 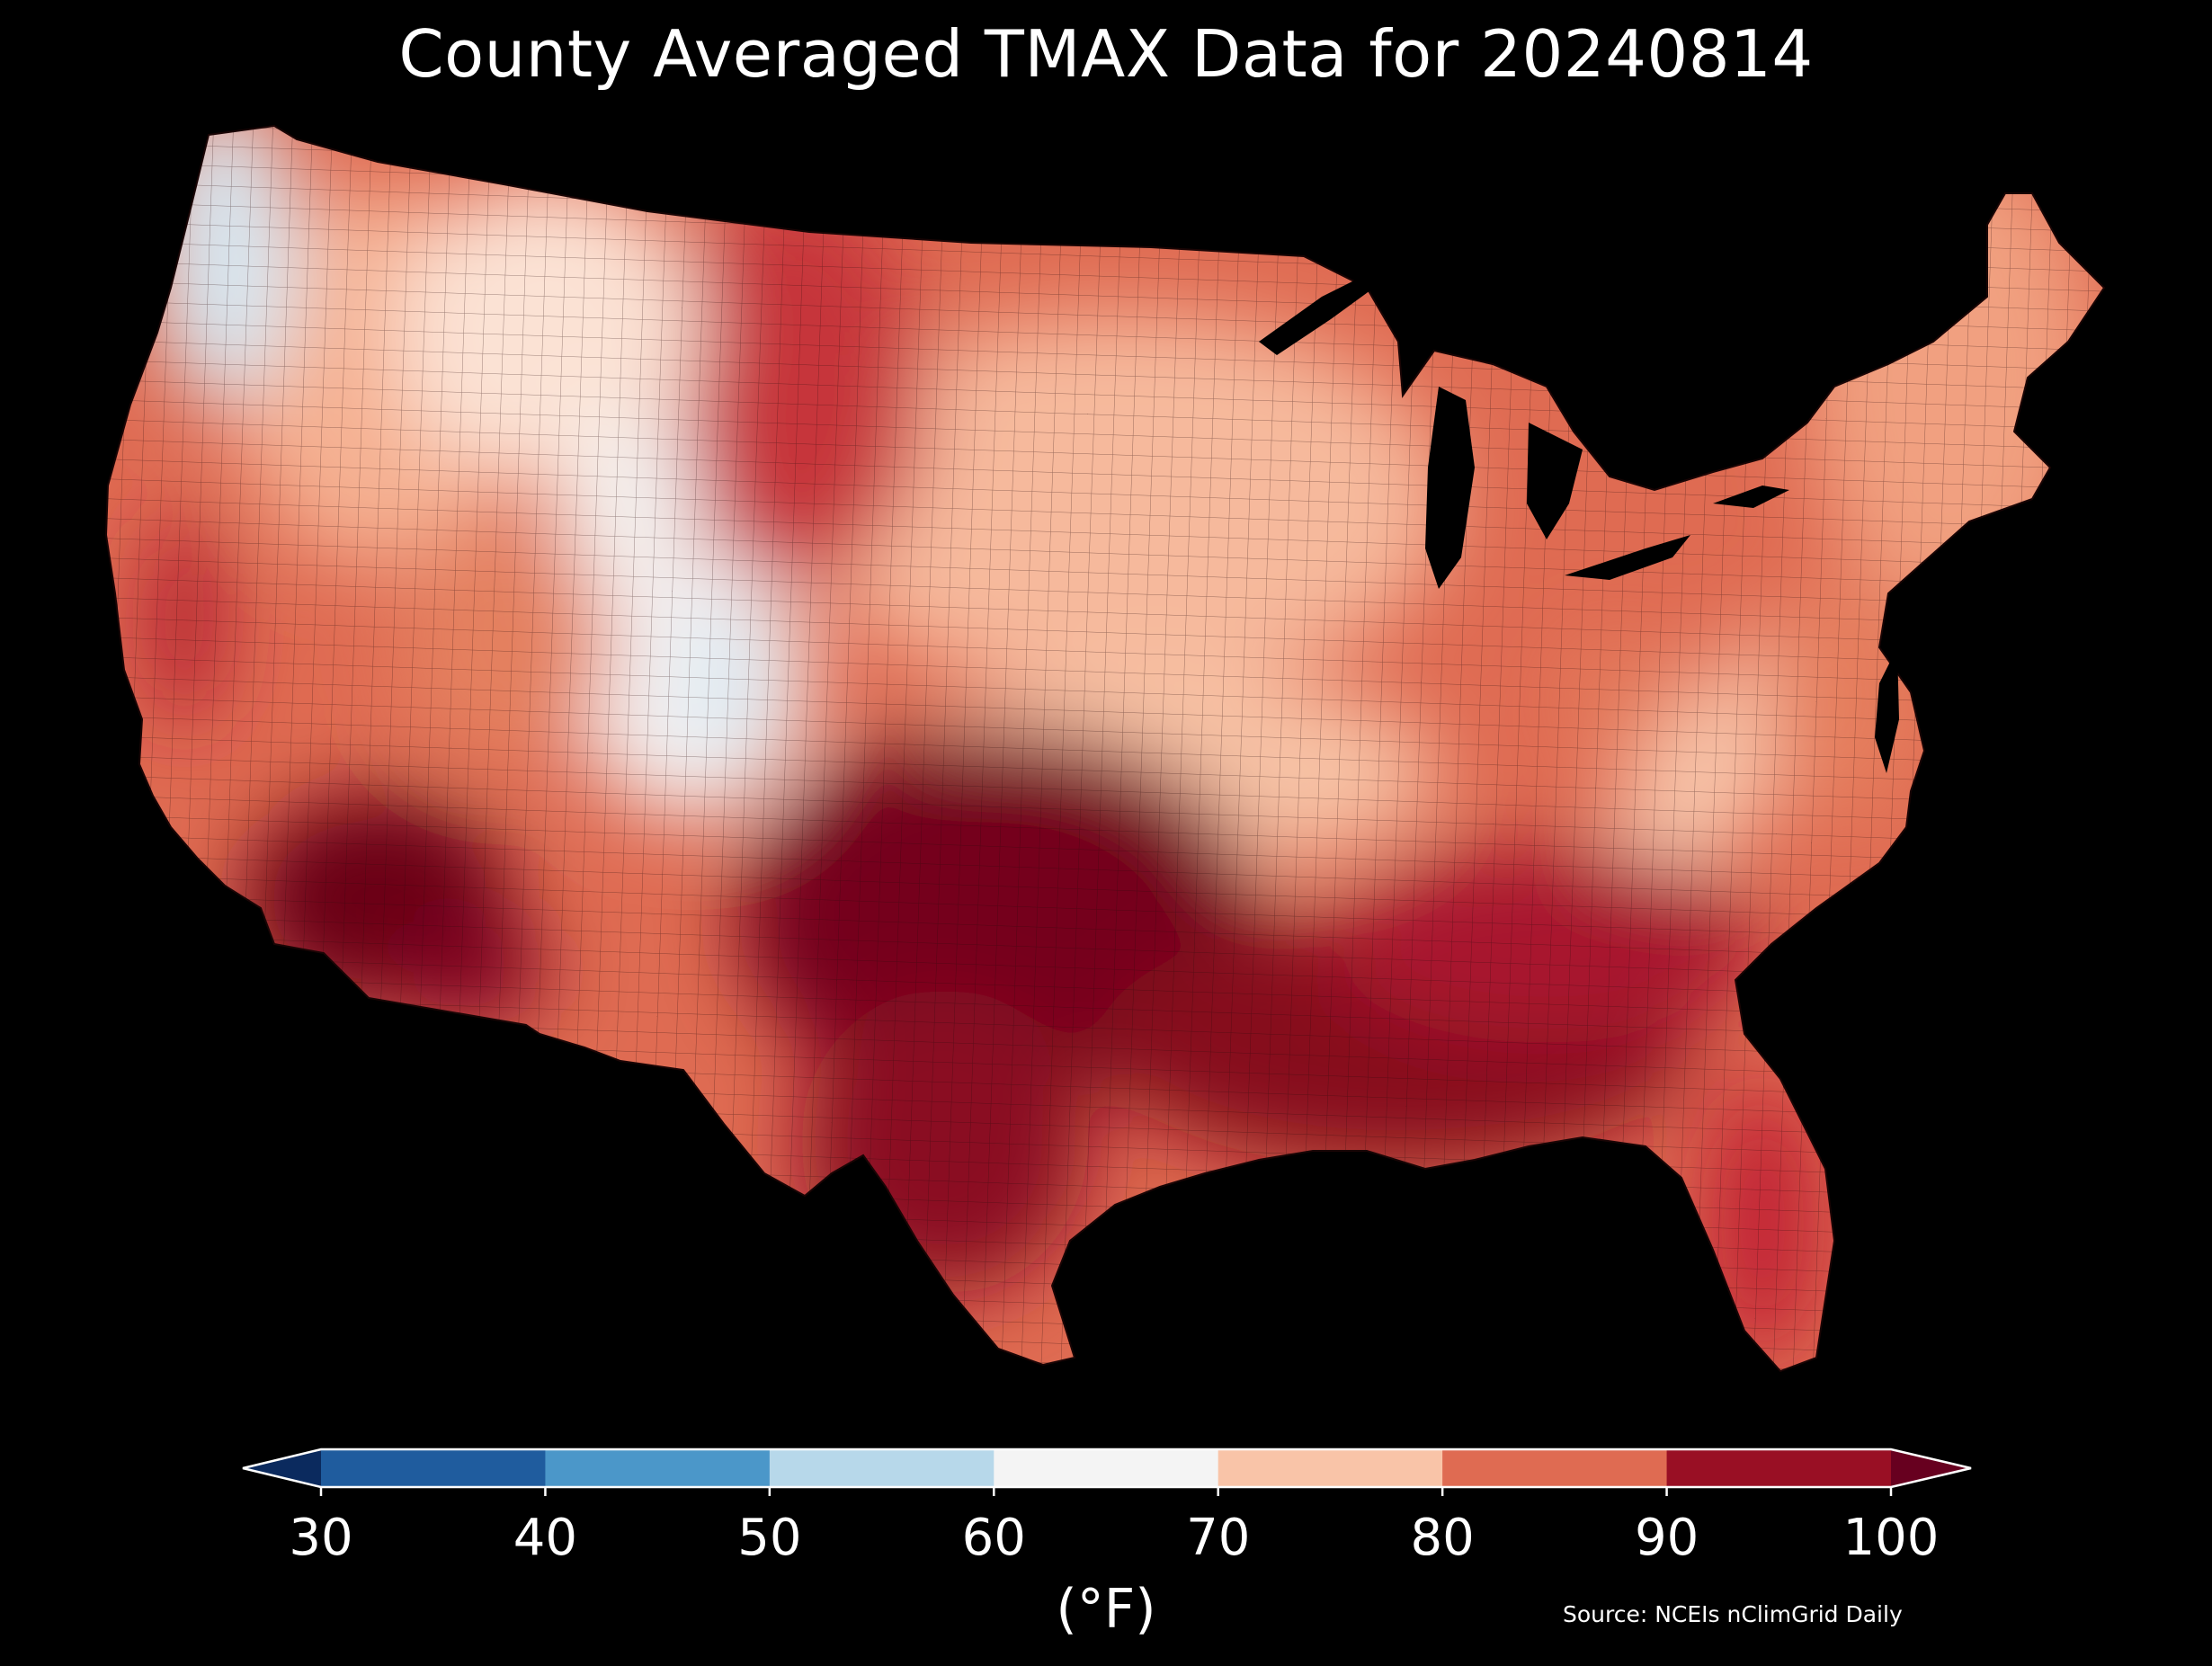 I want to click on colorbar-tick-label: 30, so click(x=320, y=1538).